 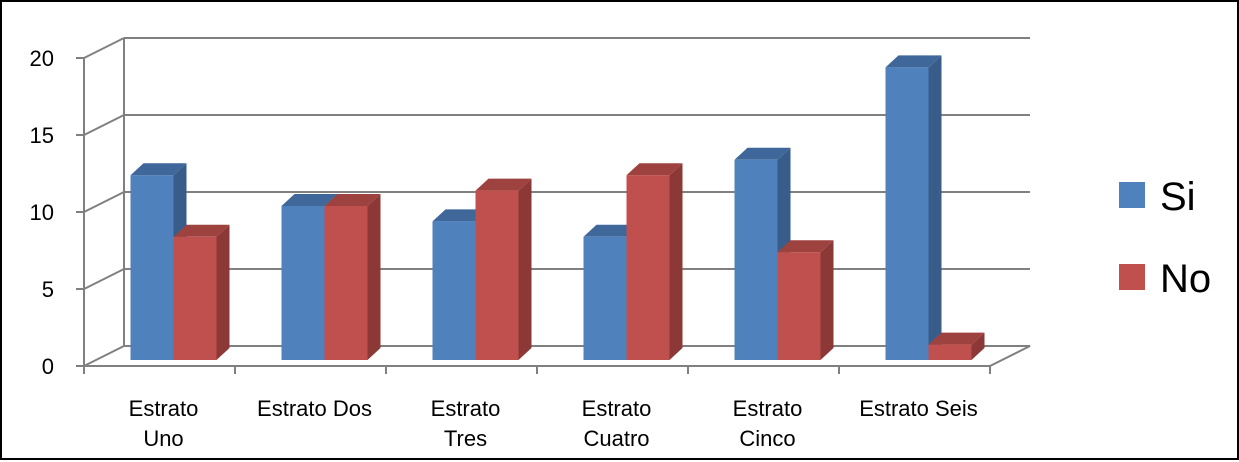 I want to click on y-tick-label: 0, so click(x=48, y=366).